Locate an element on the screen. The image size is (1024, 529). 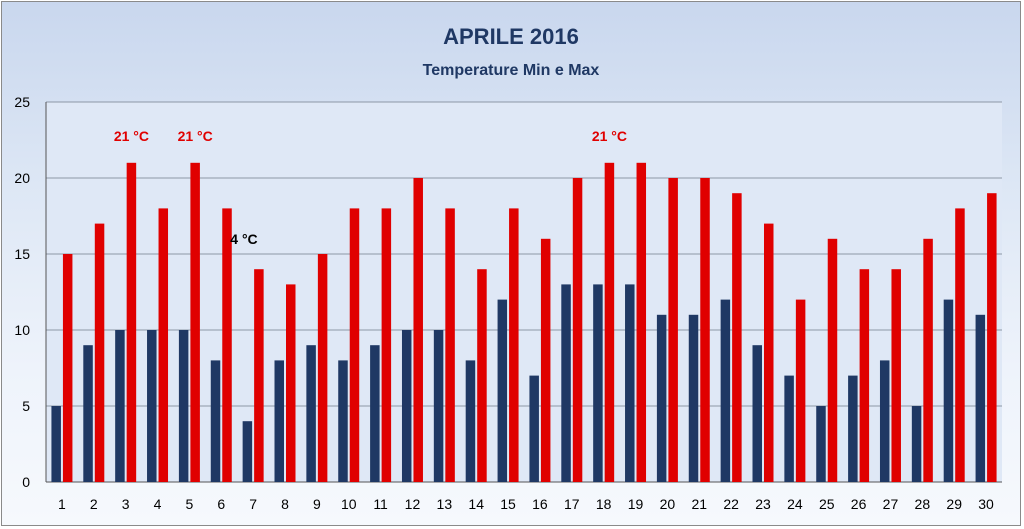
y-tick-label: 5 is located at coordinates (26, 406).